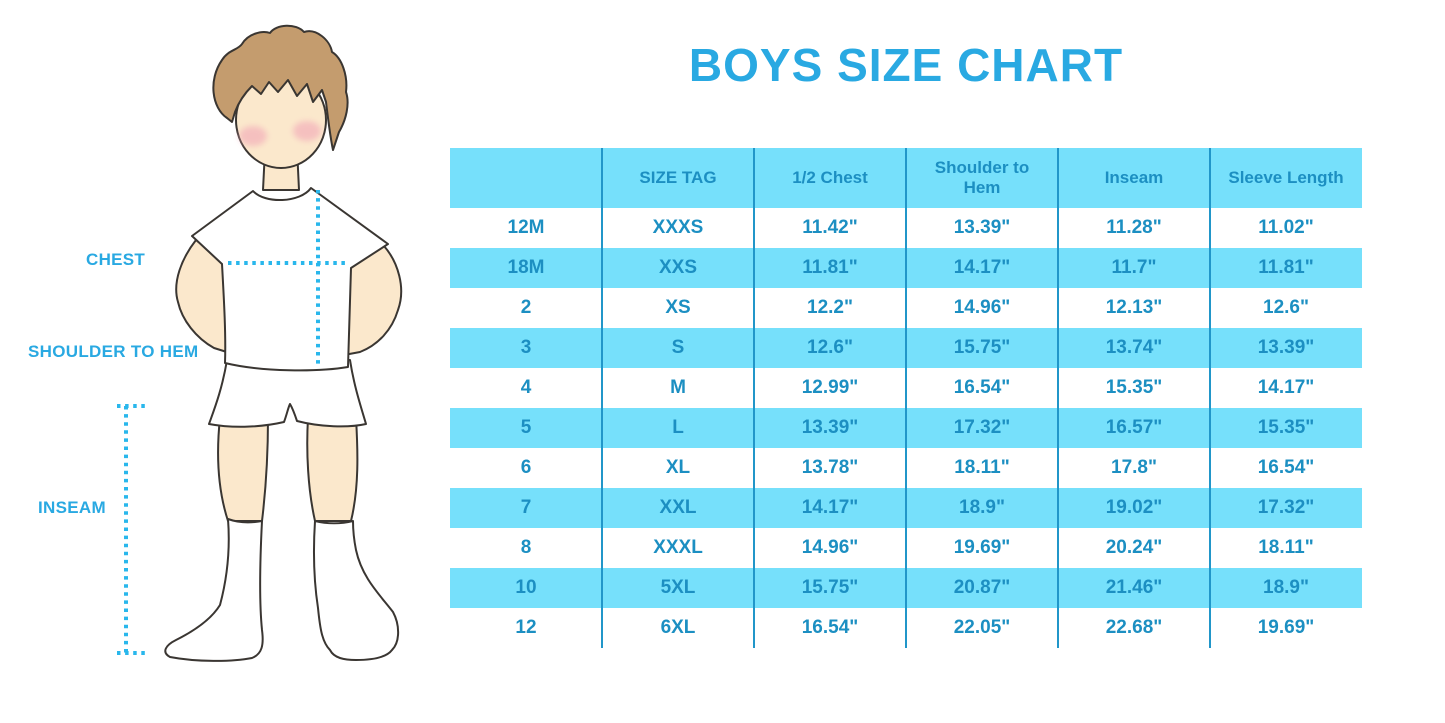  Describe the element at coordinates (1134, 508) in the screenshot. I see `table-cell: 19.02"` at that location.